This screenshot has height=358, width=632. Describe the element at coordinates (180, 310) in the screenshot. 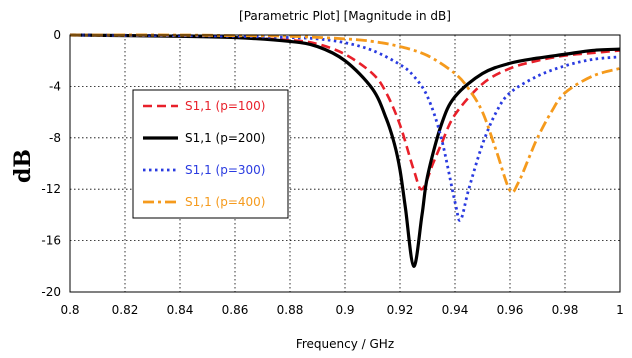

I see `x-tick-label: 0.84` at that location.